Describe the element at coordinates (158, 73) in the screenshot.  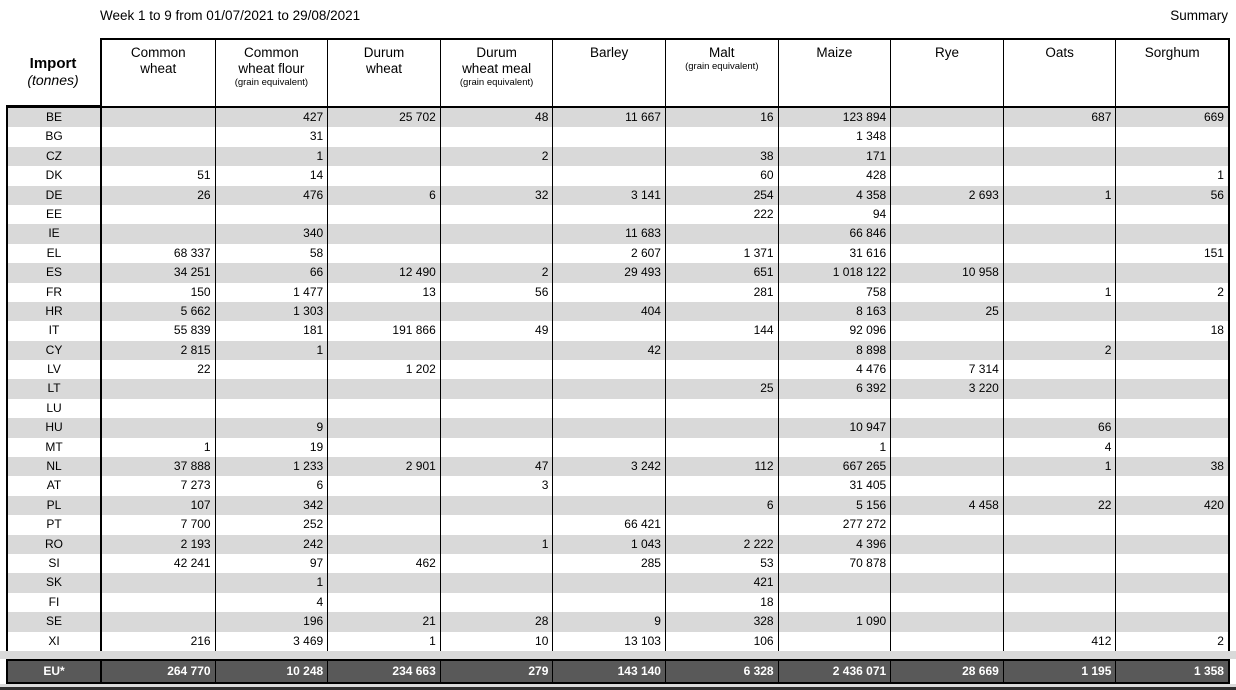
I see `column-header: Common wheat` at that location.